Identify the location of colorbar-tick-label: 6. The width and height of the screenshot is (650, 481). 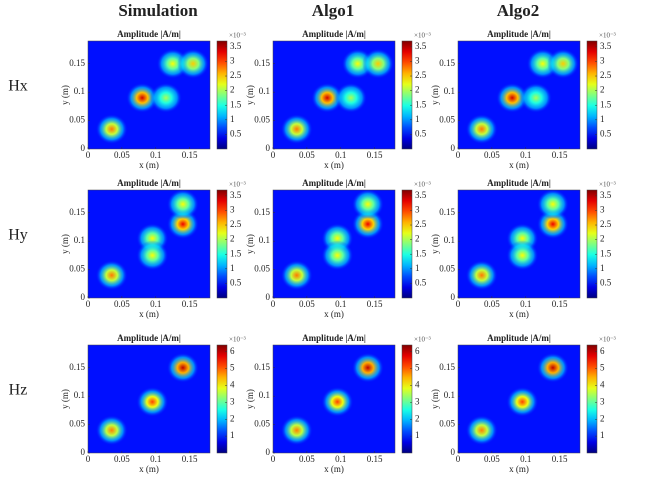
(602, 351).